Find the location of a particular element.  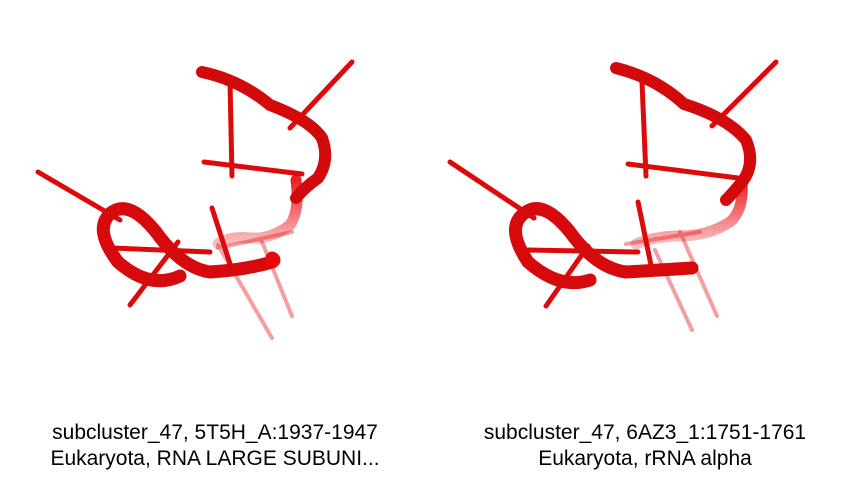

panel-caption-subtitle: Eukaryota, rRNA alpha is located at coordinates (645, 458).